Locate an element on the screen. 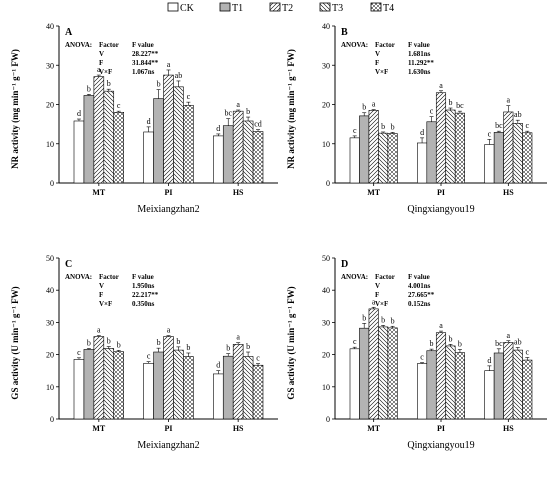 This screenshot has width=550, height=477. anova-factor: V is located at coordinates (377, 286).